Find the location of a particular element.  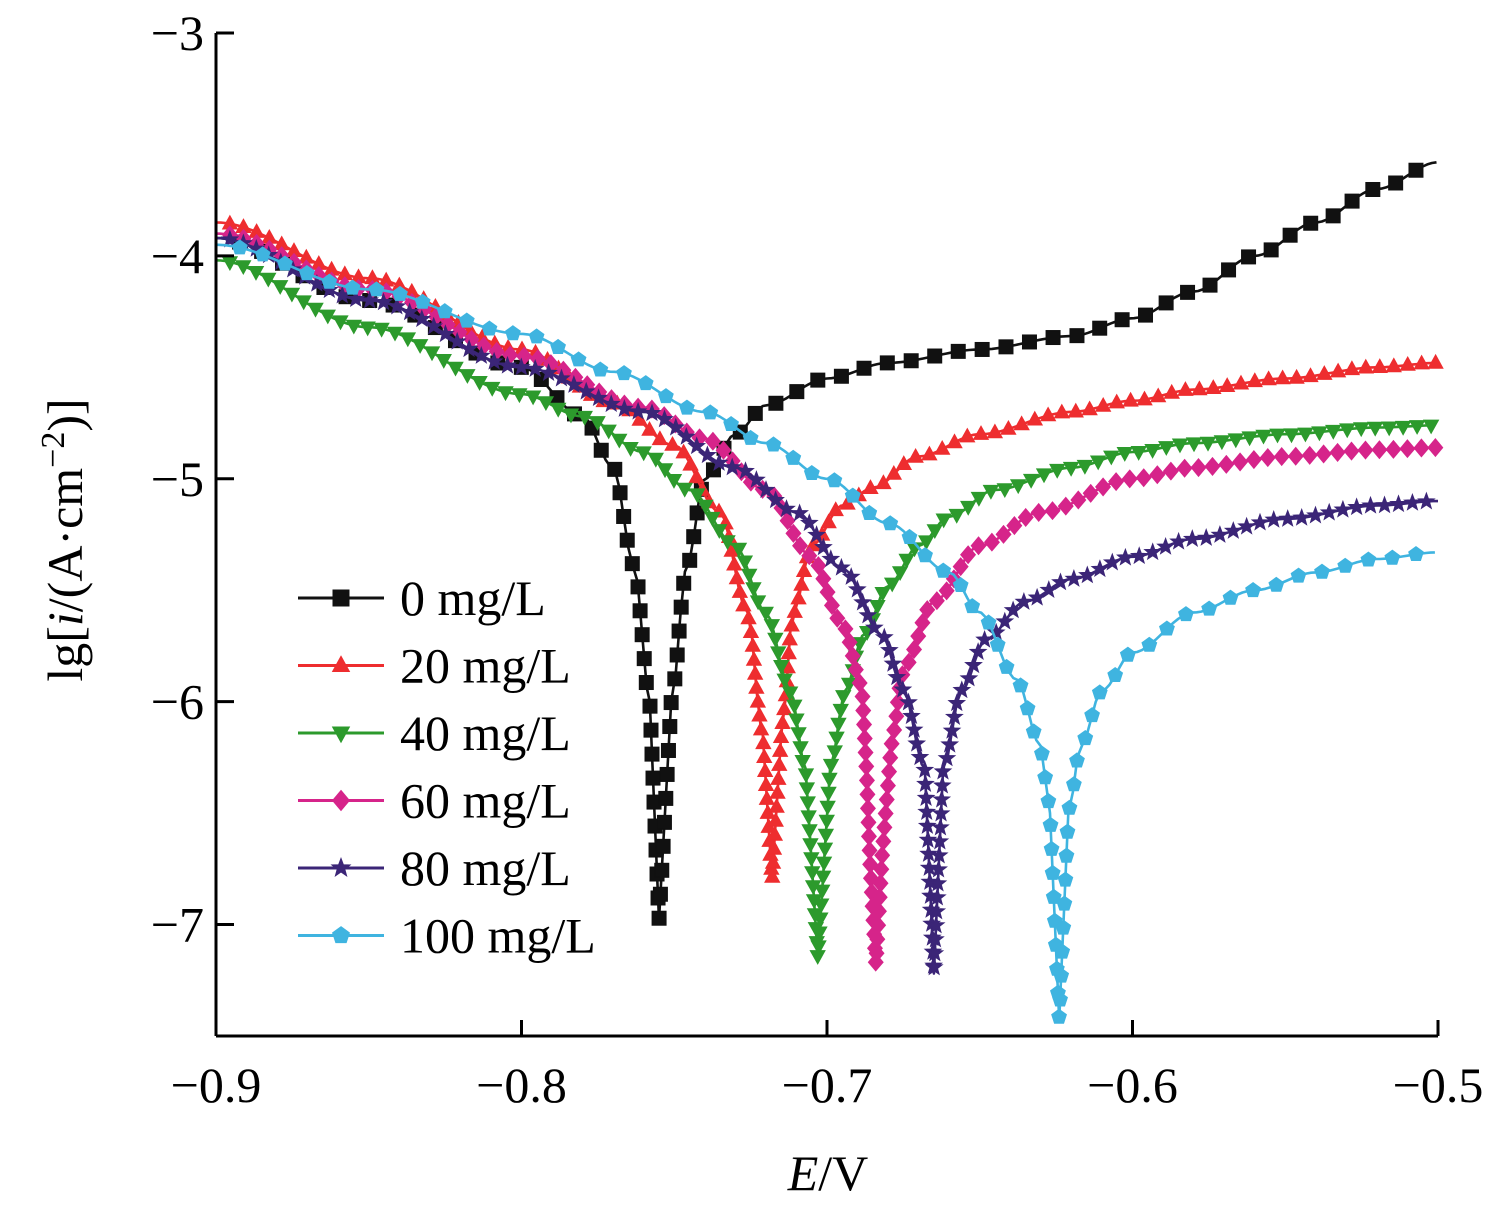

y-axis-title-post: )] is located at coordinates (65, 414).